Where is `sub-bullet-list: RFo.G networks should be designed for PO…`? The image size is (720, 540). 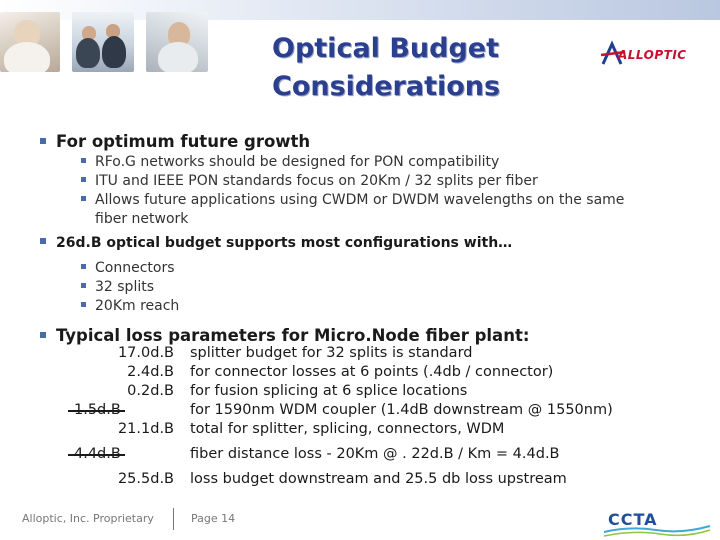 sub-bullet-list: RFo.G networks should be designed for PO… is located at coordinates (352, 191).